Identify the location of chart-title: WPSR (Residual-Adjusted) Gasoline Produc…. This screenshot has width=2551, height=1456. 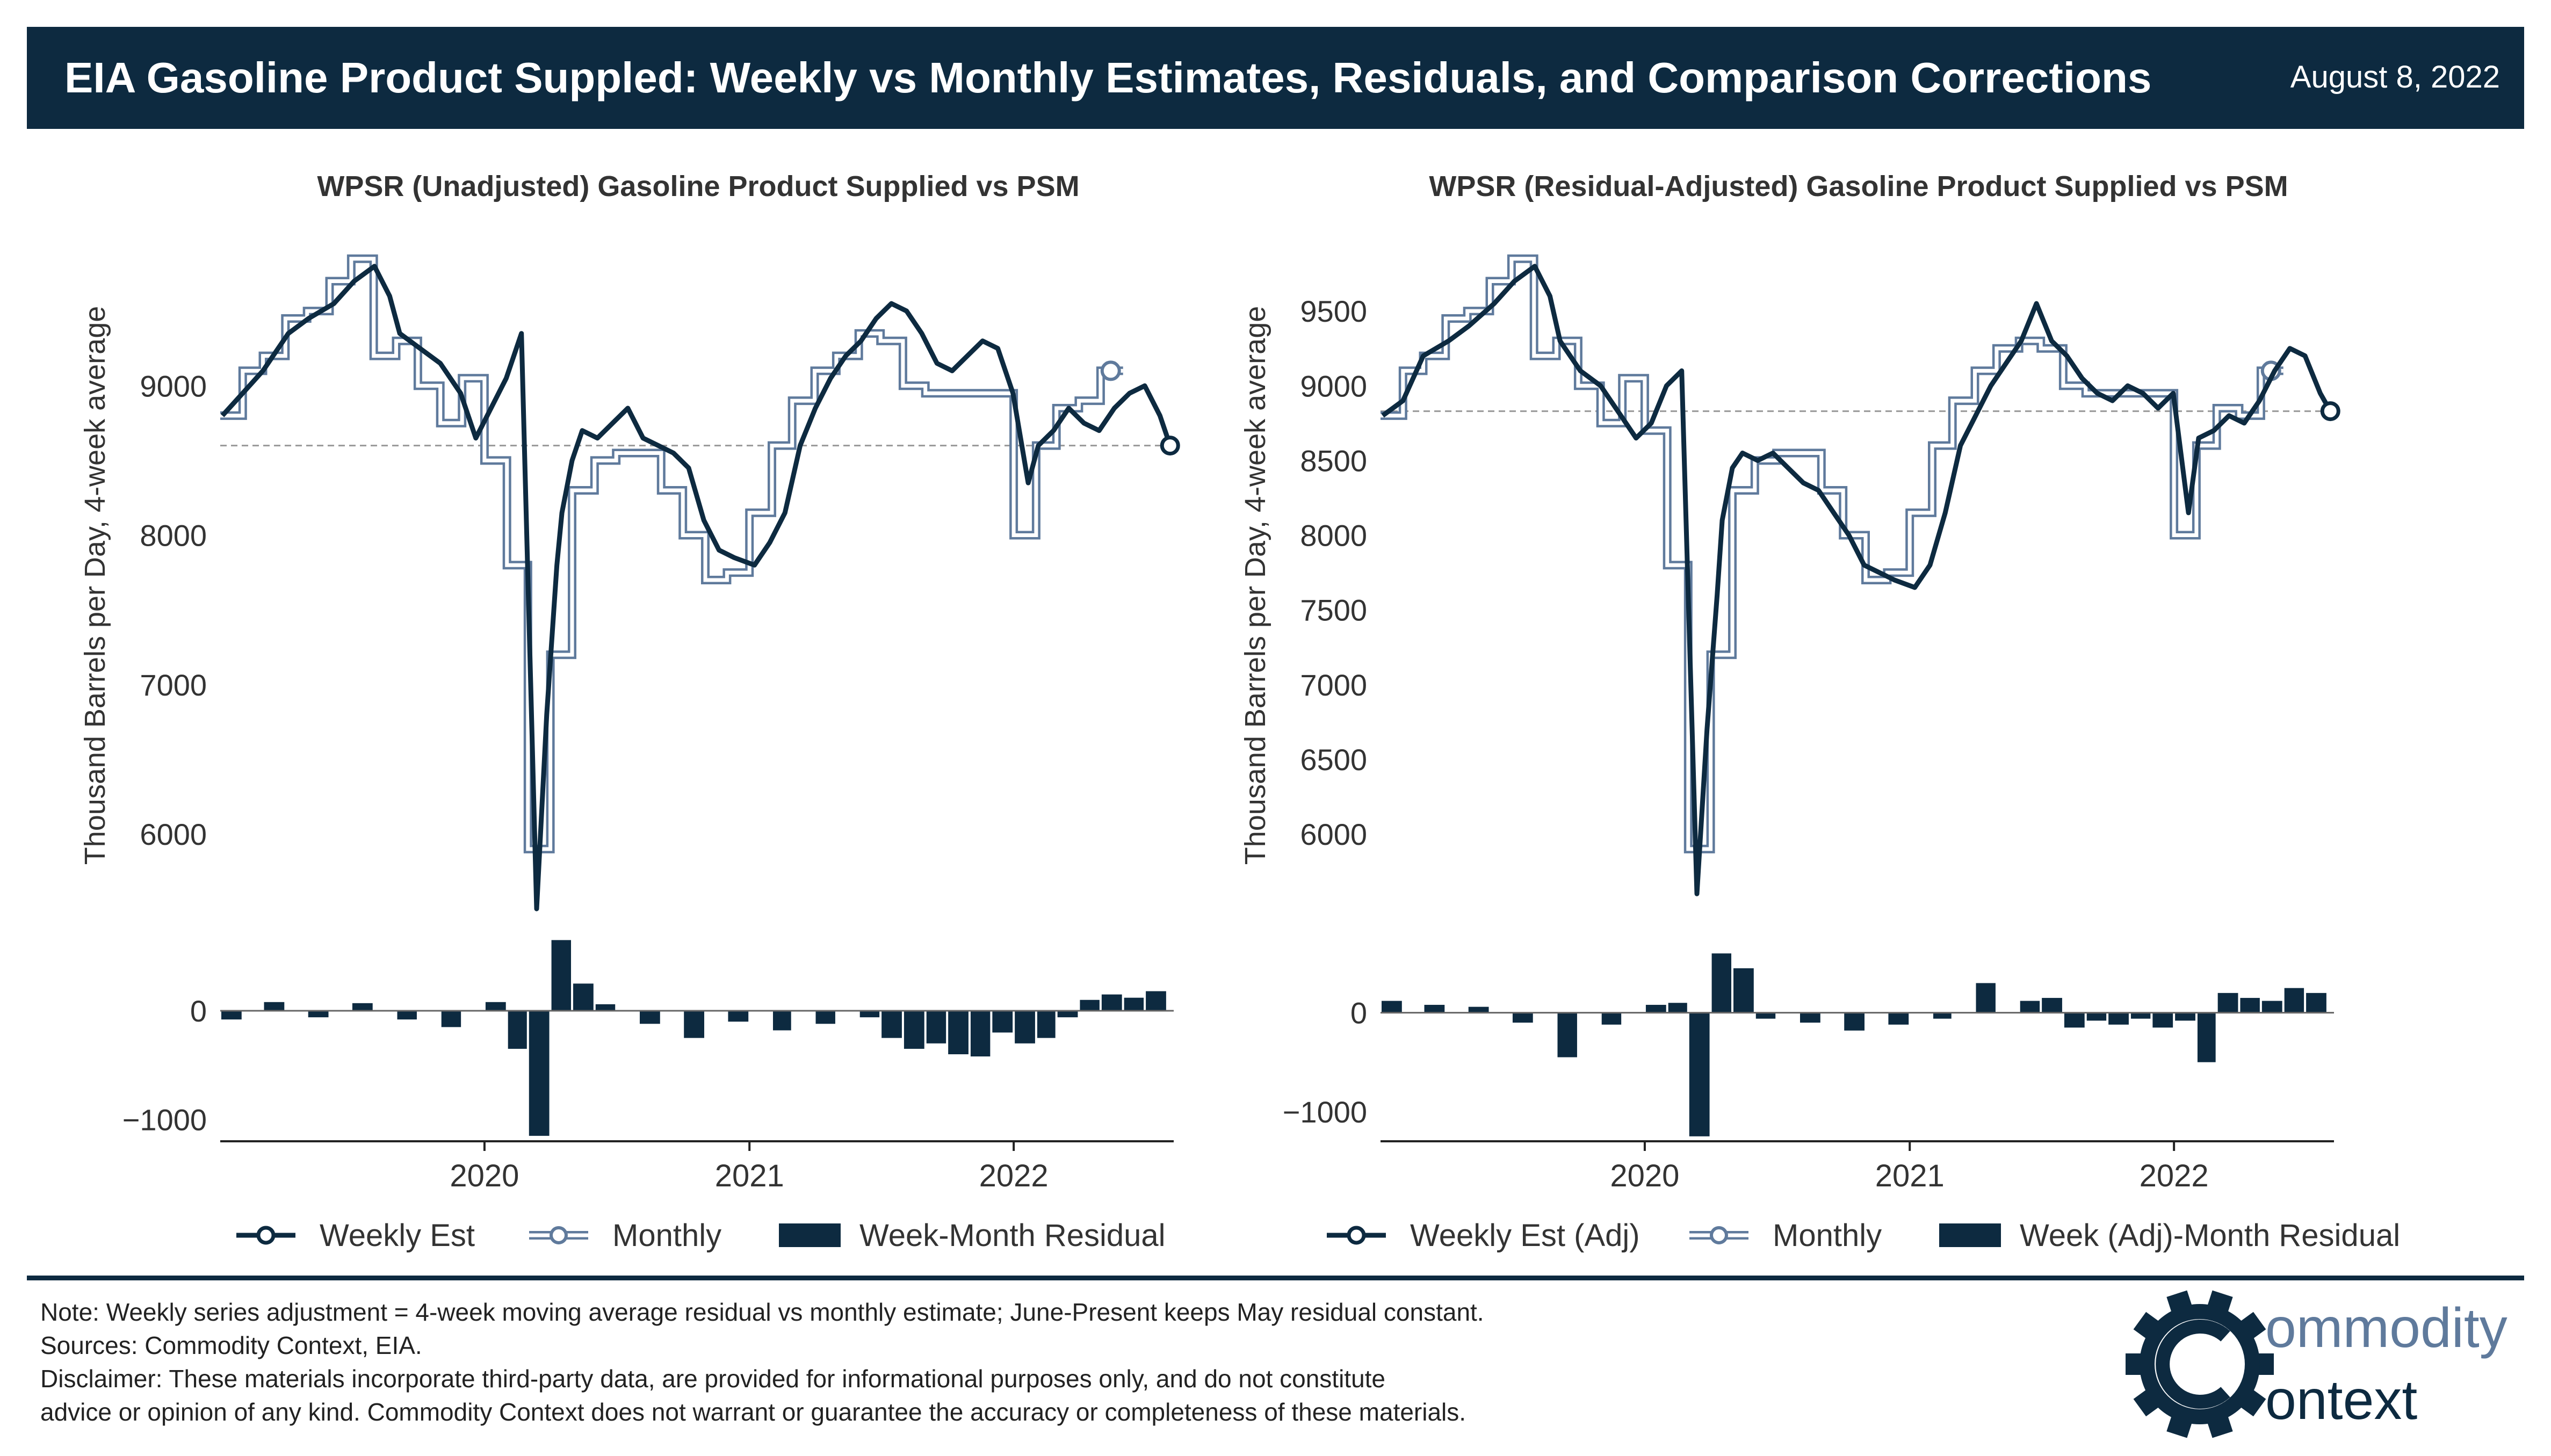
(1858, 186).